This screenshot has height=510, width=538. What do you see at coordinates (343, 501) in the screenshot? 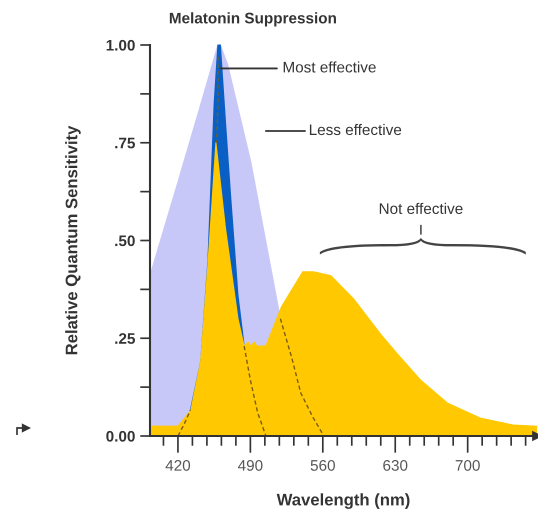
I see `x-axis-title: Wavelength (nm)` at bounding box center [343, 501].